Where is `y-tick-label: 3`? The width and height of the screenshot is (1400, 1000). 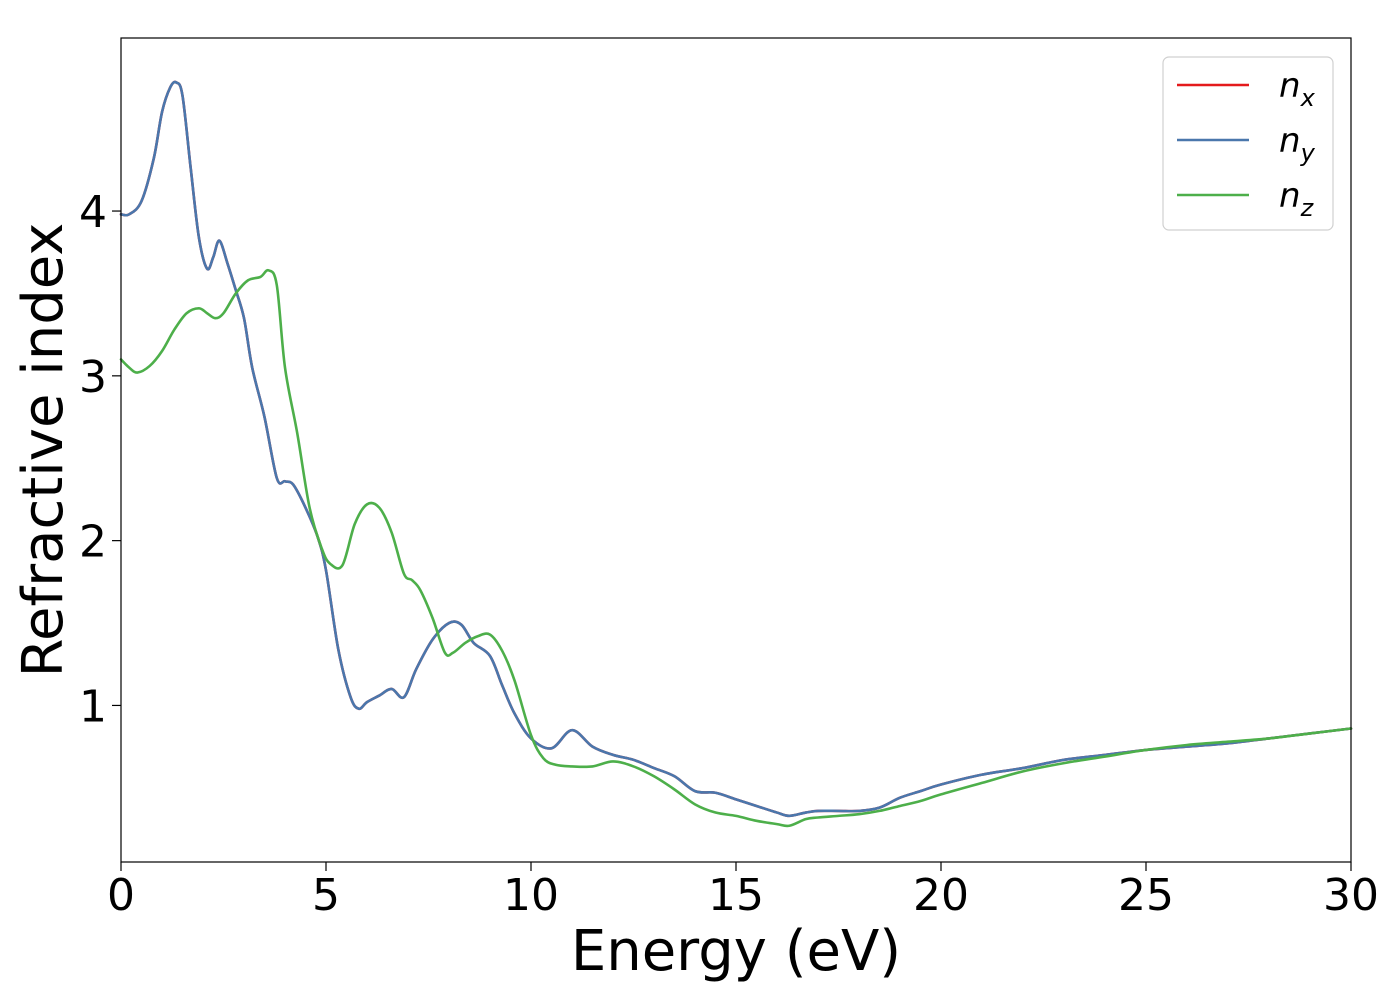
y-tick-label: 3 is located at coordinates (93, 377).